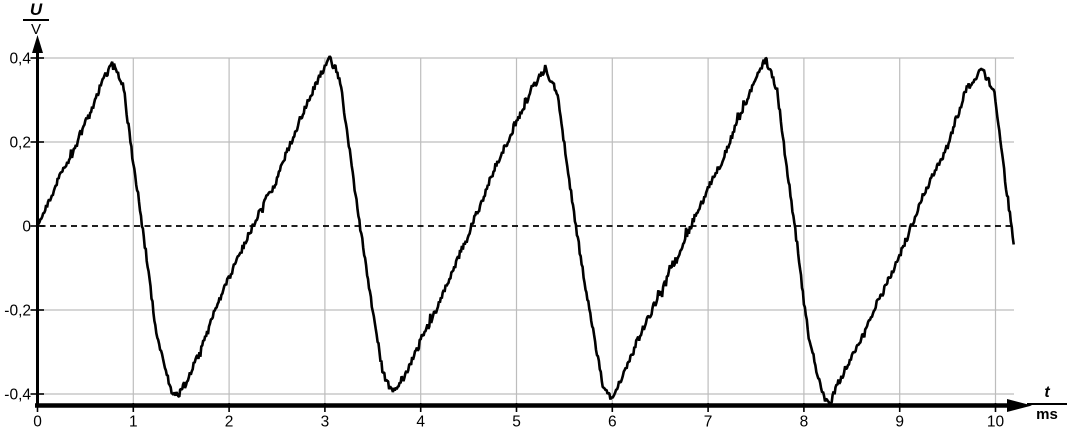 This screenshot has height=431, width=1070. I want to click on x-tick-label: 10, so click(996, 422).